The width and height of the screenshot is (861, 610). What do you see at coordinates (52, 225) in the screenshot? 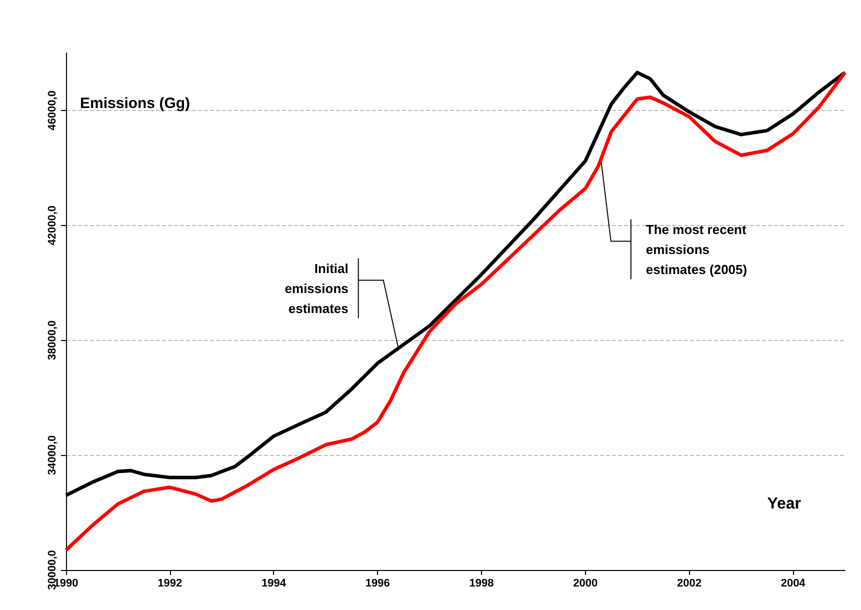
I see `y-tick-label: 42000,0` at bounding box center [52, 225].